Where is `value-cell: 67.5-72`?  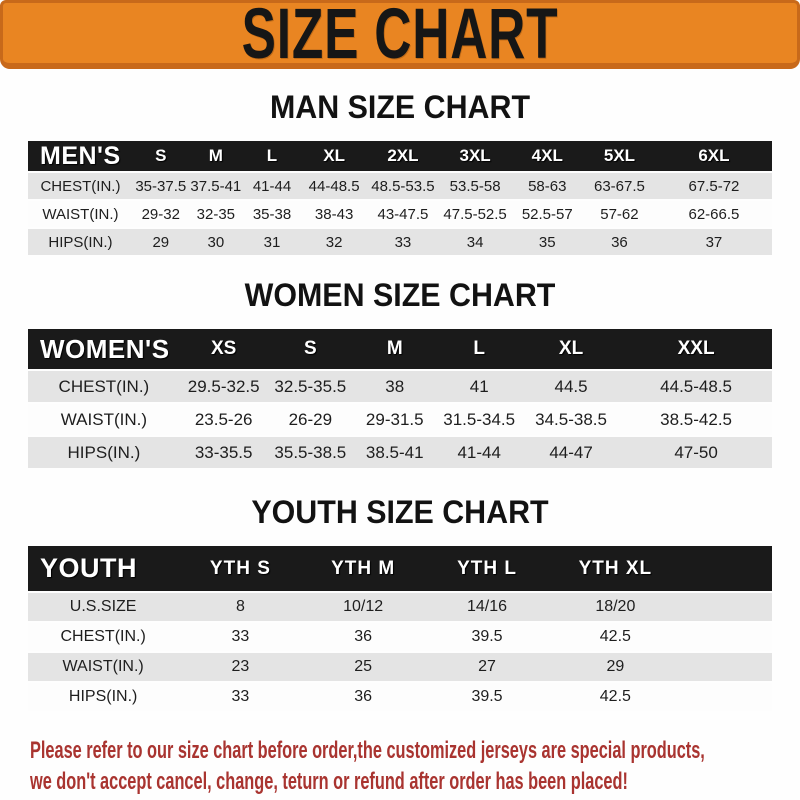 value-cell: 67.5-72 is located at coordinates (713, 186).